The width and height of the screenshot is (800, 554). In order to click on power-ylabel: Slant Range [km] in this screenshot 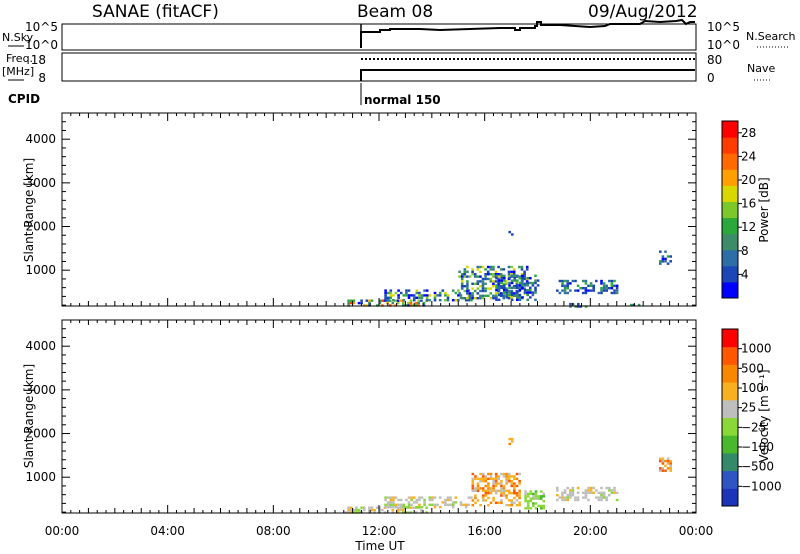, I will do `click(29, 210)`.